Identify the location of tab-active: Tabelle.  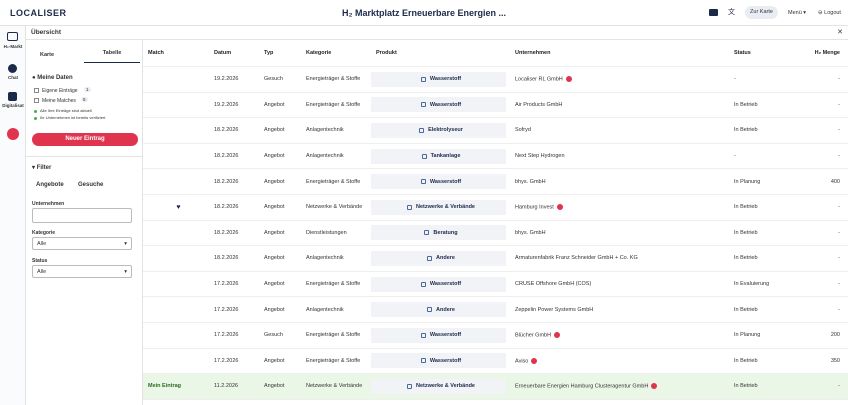
(112, 56).